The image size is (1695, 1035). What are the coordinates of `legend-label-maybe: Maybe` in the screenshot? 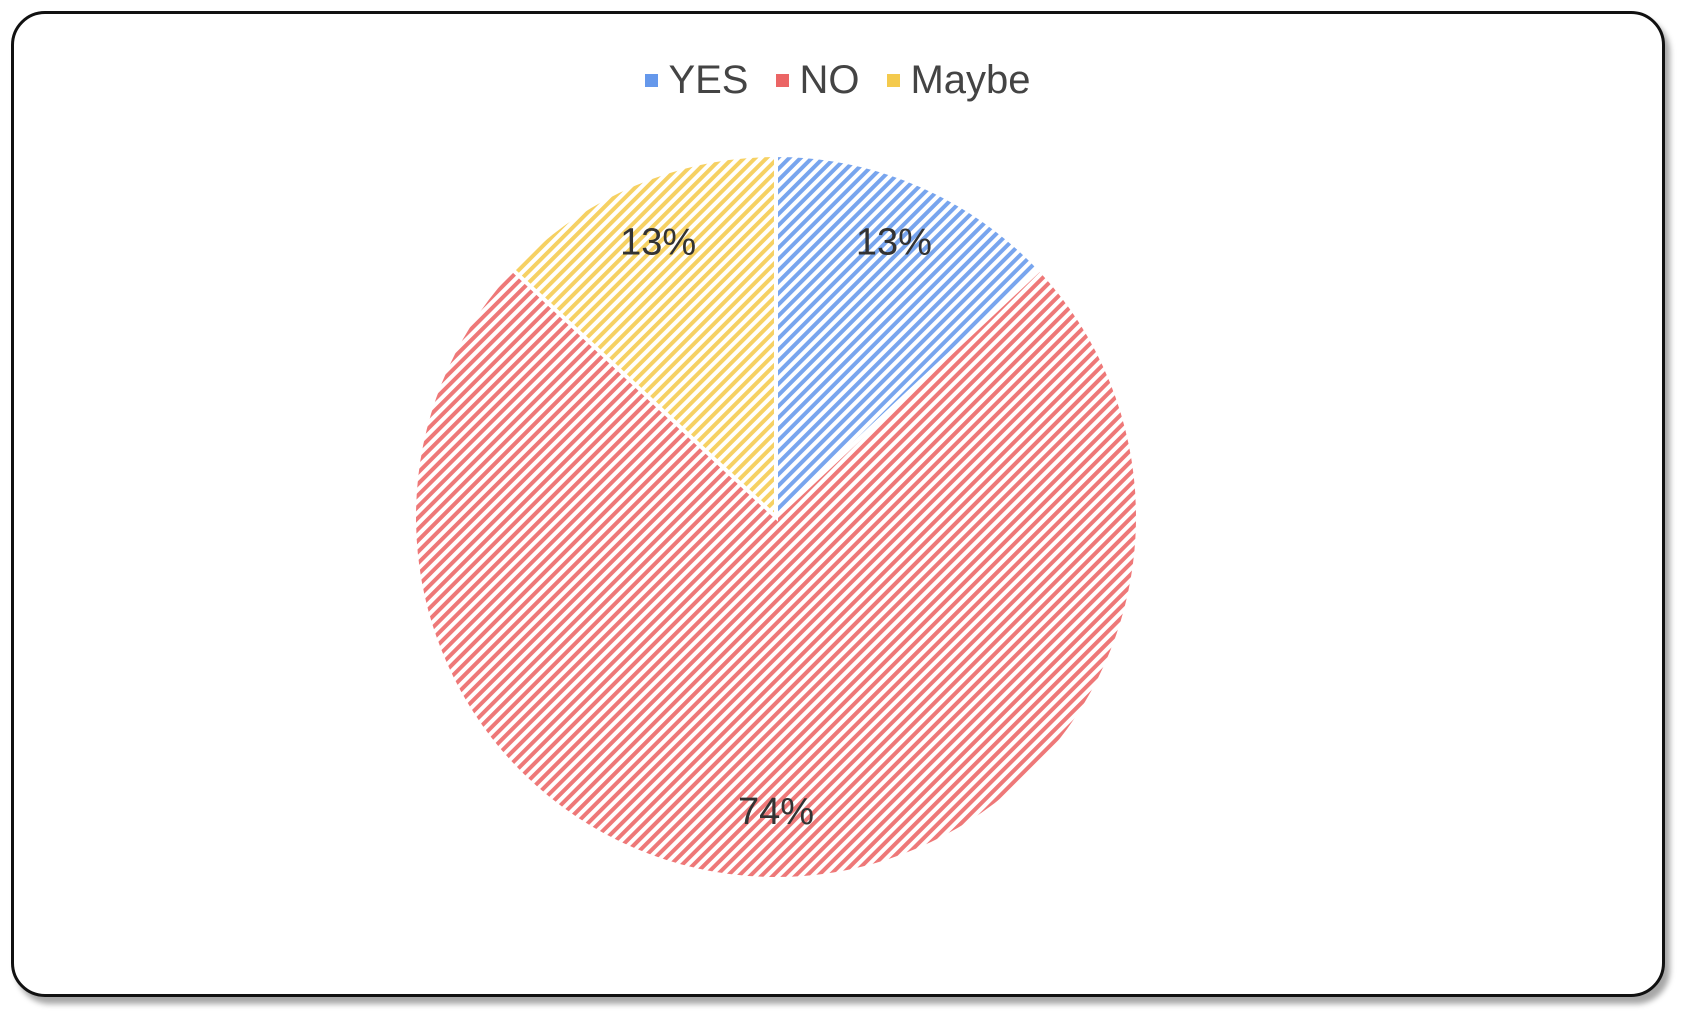 It's located at (970, 80).